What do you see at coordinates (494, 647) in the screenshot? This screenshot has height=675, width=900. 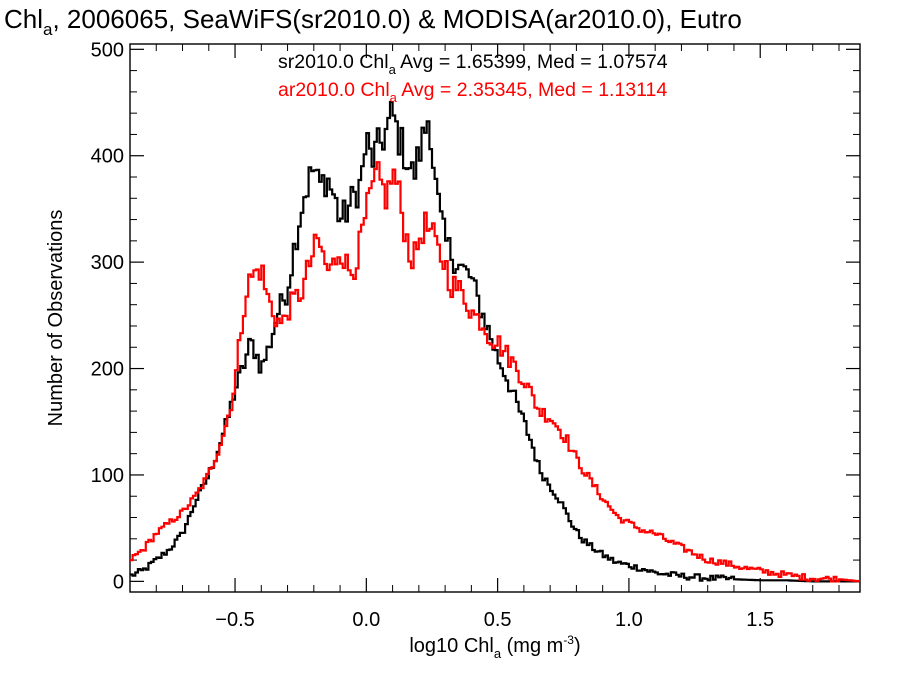 I see `x-axis-label: log10 Chla (mg m-3)` at bounding box center [494, 647].